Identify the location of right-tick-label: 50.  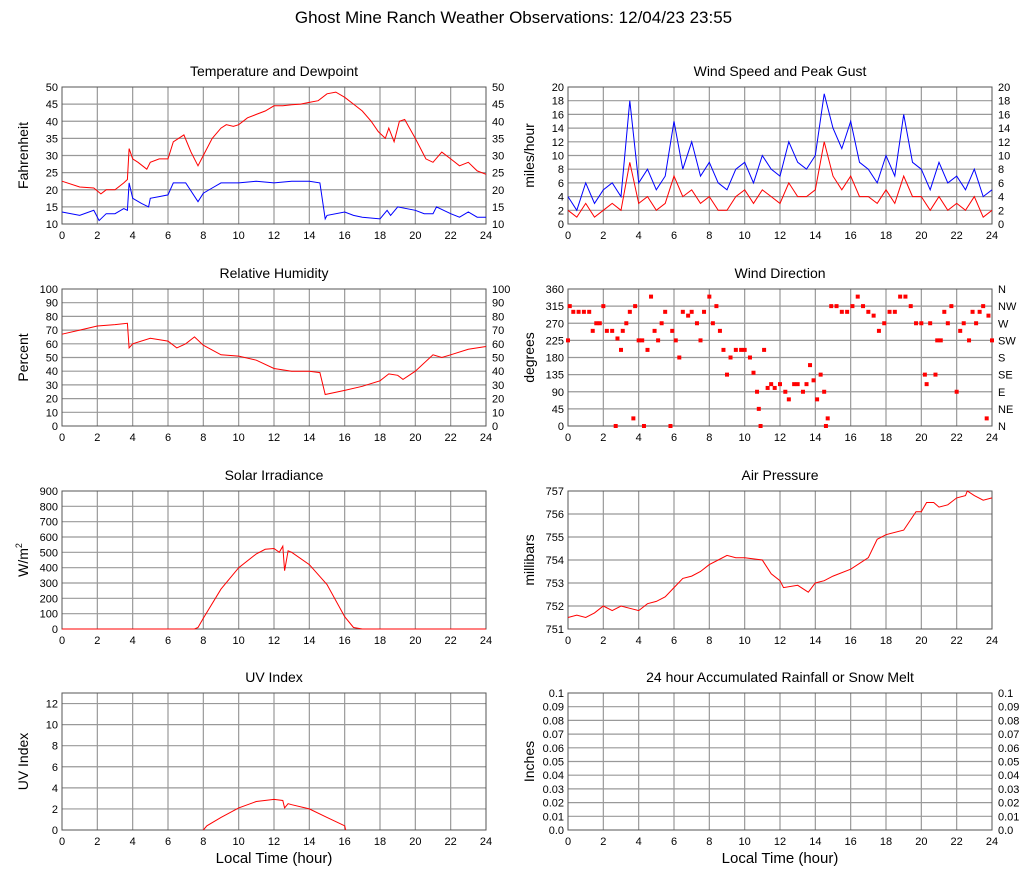
(498, 359).